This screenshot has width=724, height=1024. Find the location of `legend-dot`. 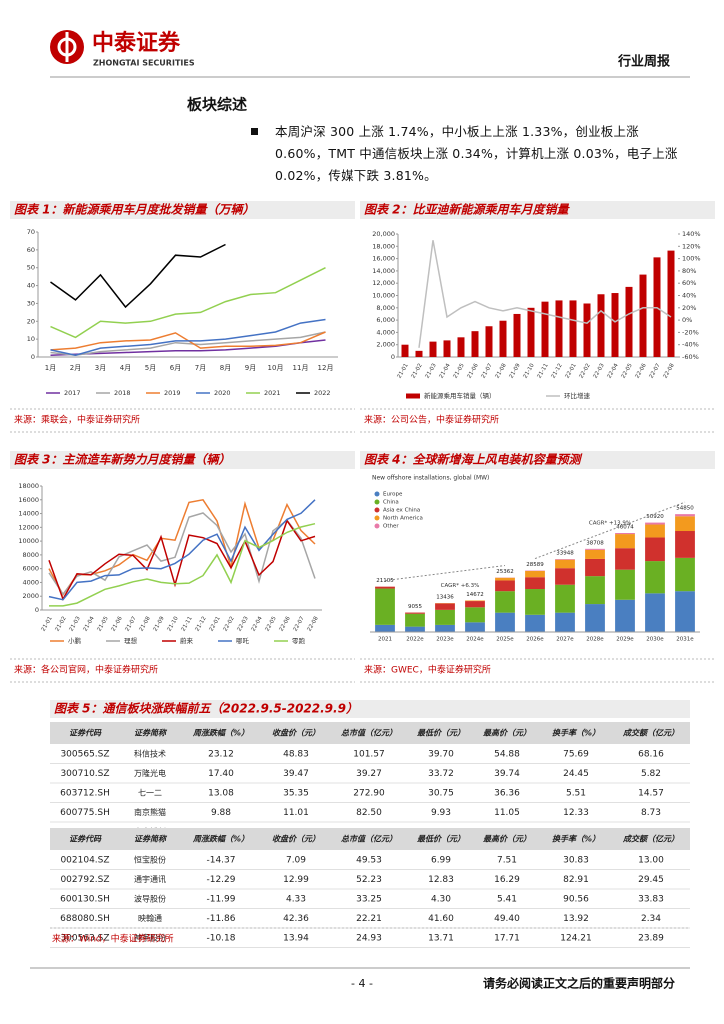

legend-dot is located at coordinates (377, 526).